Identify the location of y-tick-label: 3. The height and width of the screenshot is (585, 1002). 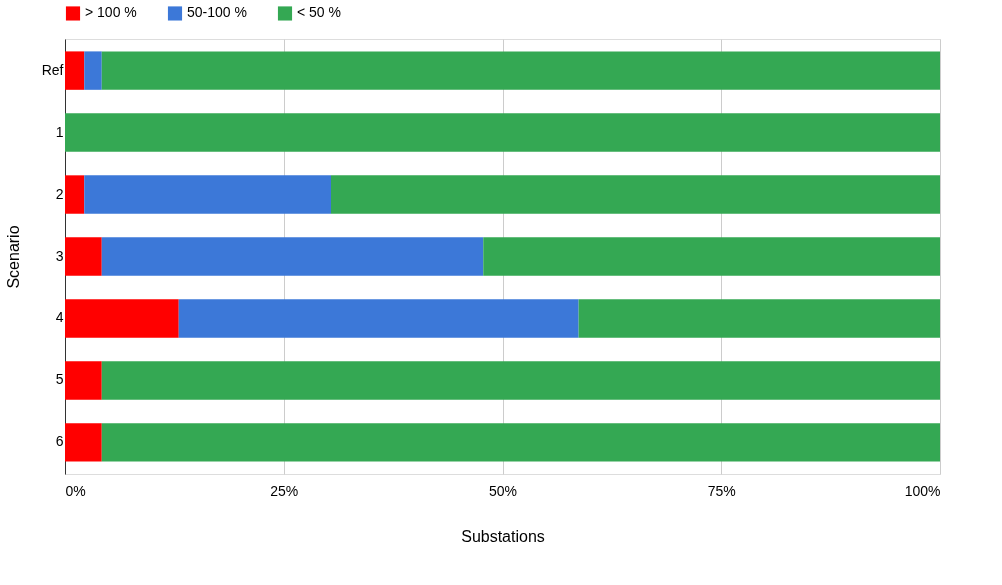
(59, 255).